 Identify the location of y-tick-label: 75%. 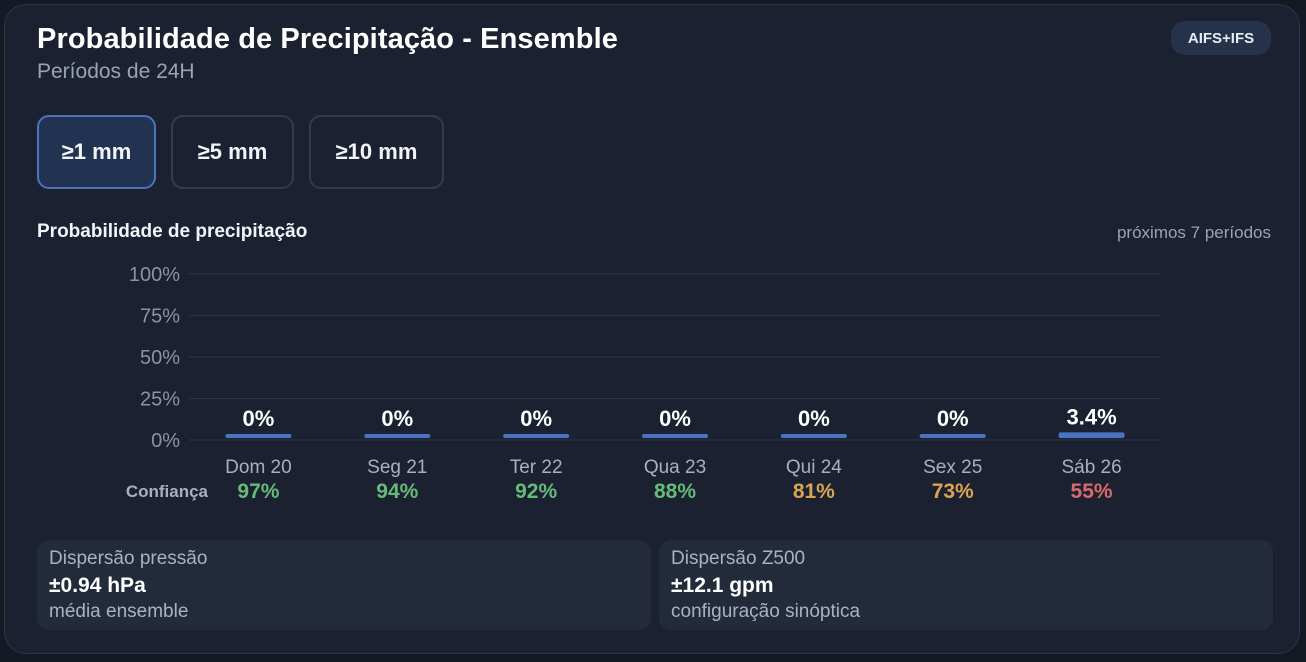
(160, 317).